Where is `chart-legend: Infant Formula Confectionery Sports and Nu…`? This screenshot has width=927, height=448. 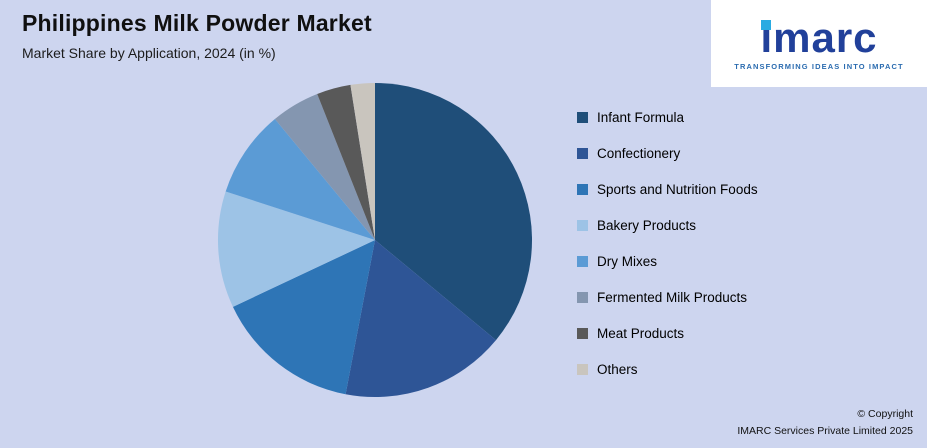
chart-legend: Infant Formula Confectionery Sports and Nu… is located at coordinates (667, 243).